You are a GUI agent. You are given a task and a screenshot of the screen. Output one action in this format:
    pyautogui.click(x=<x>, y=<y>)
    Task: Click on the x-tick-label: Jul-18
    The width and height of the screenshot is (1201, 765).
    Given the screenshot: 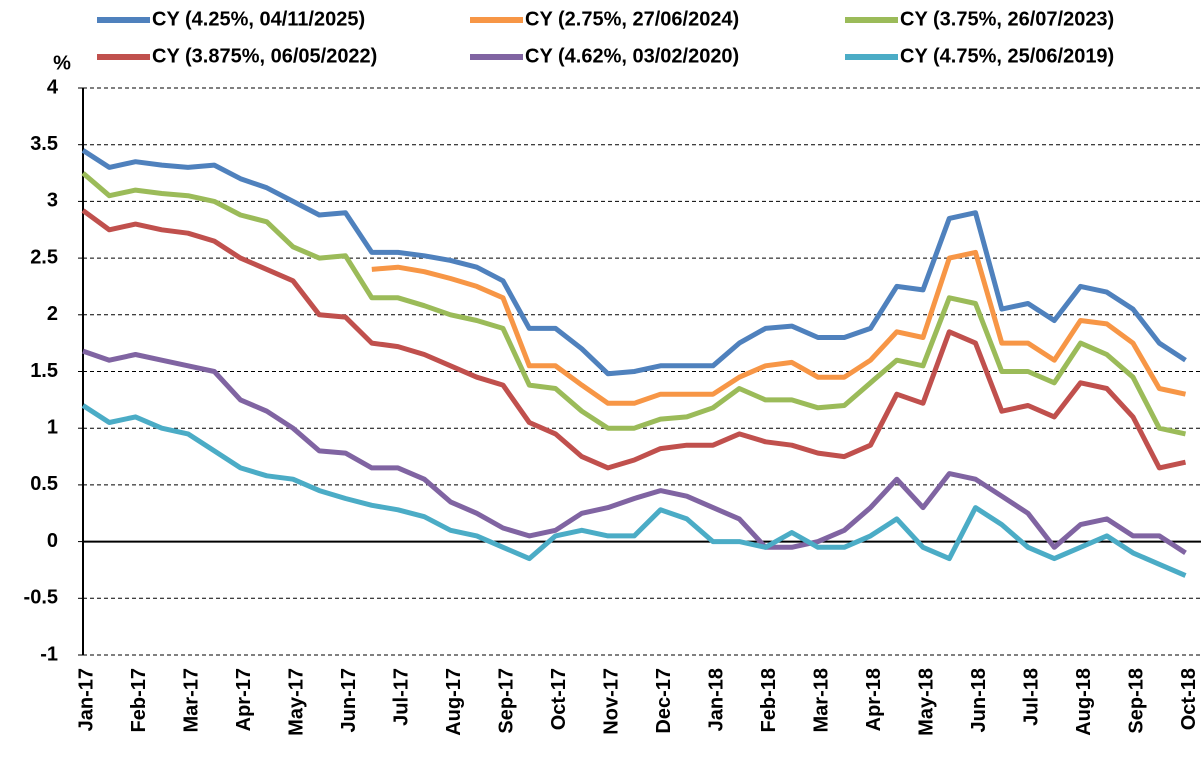 What is the action you would take?
    pyautogui.click(x=1031, y=697)
    